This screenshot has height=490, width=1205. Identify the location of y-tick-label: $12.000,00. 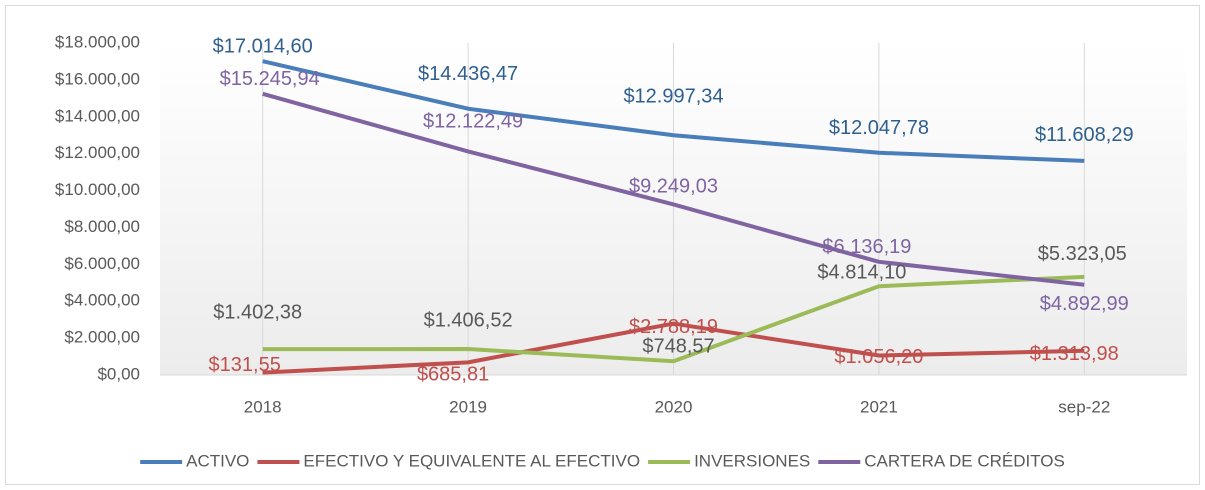
(97, 152).